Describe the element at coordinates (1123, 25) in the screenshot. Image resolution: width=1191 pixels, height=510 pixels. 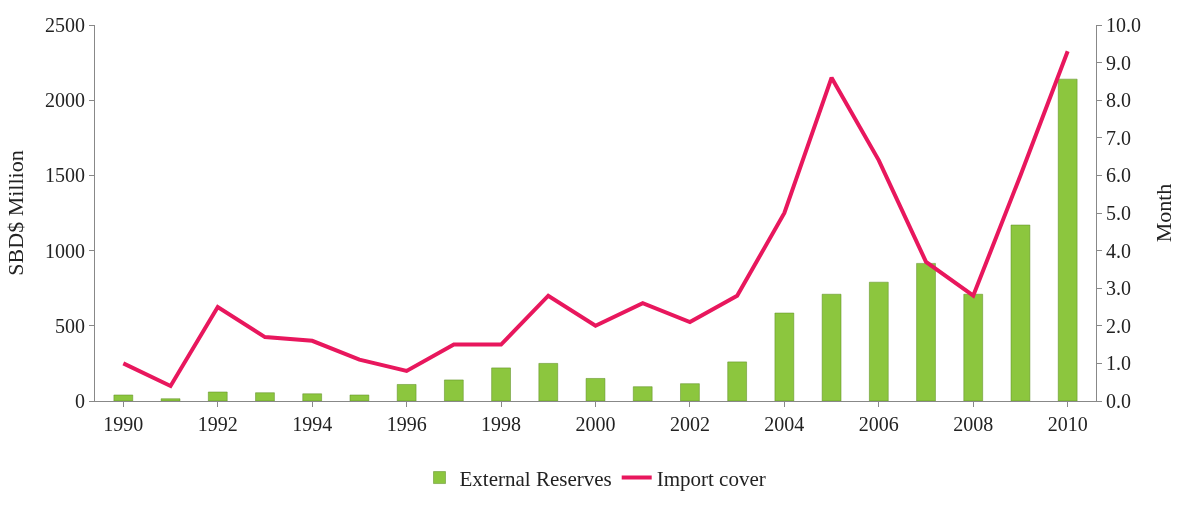
I see `y2-tick-label: 10.0` at that location.